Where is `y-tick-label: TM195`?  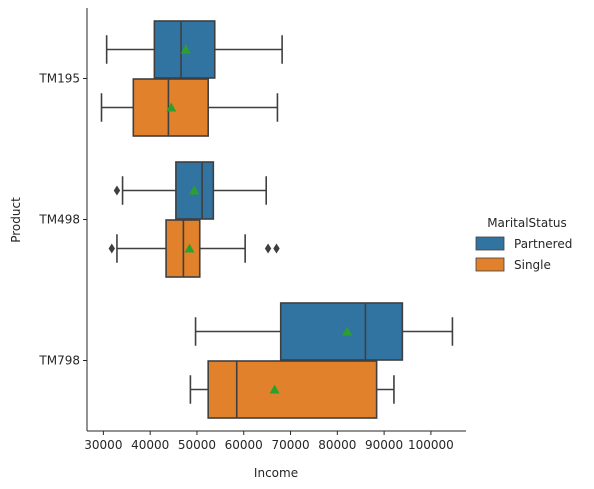
y-tick-label: TM195 is located at coordinates (59, 79).